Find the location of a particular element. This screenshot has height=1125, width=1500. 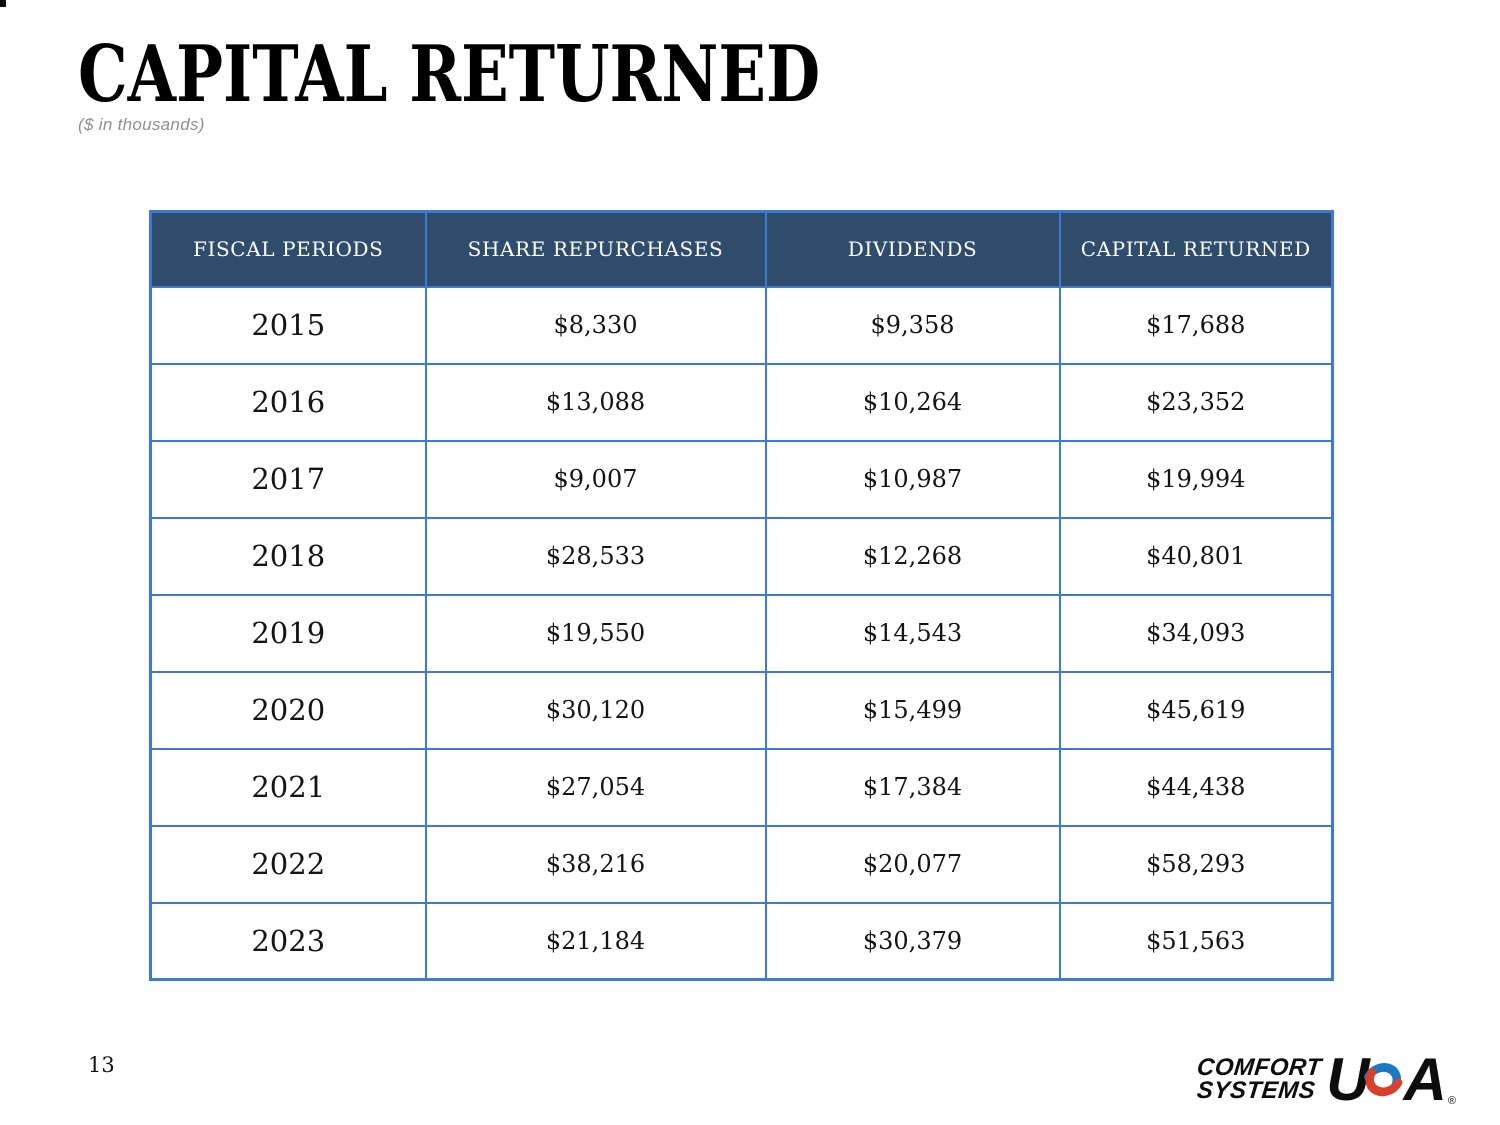

cell-dividends: $12,268 is located at coordinates (912, 556).